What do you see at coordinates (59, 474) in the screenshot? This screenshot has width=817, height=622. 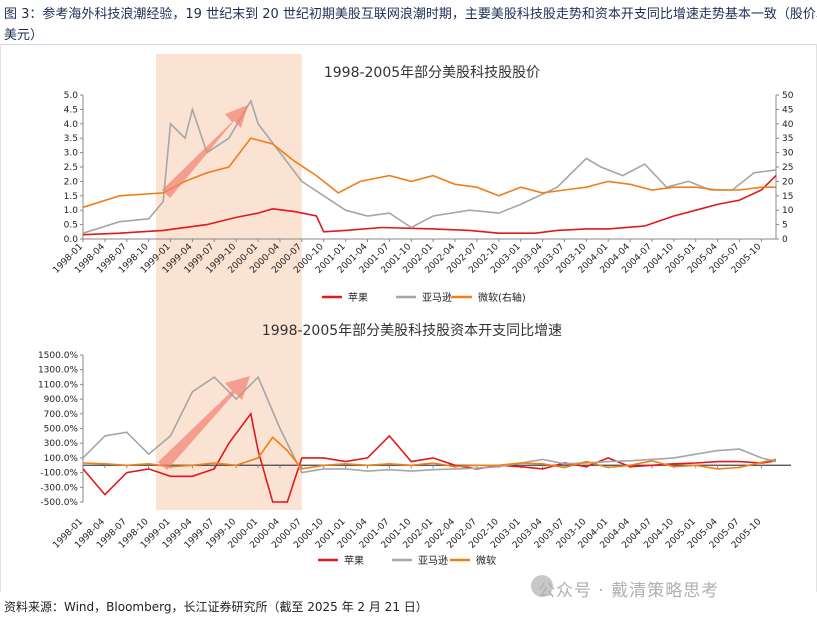 I see `chart2-y-tick-label: -100.0%` at bounding box center [59, 474].